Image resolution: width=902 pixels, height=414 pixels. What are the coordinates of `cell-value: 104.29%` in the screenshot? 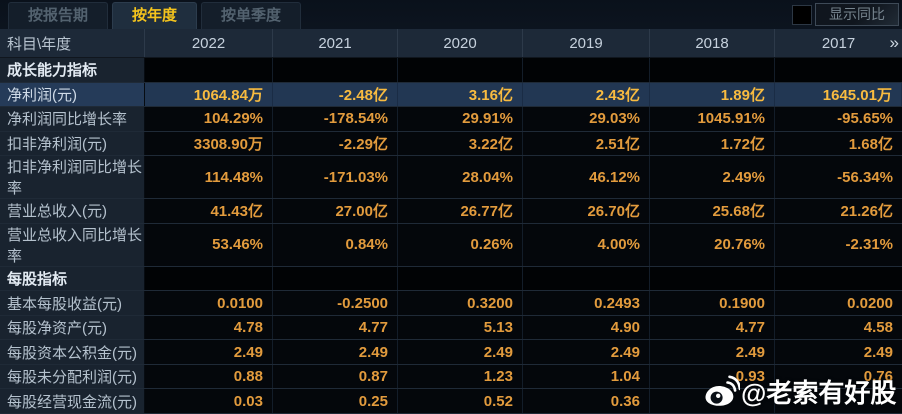 It's located at (209, 119).